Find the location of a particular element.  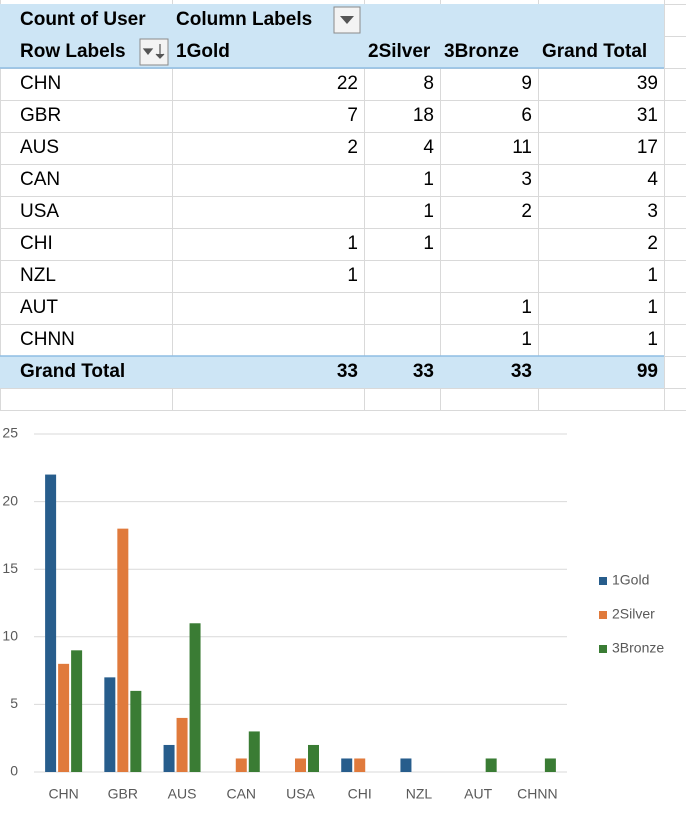

cell-value: 7 is located at coordinates (352, 115).